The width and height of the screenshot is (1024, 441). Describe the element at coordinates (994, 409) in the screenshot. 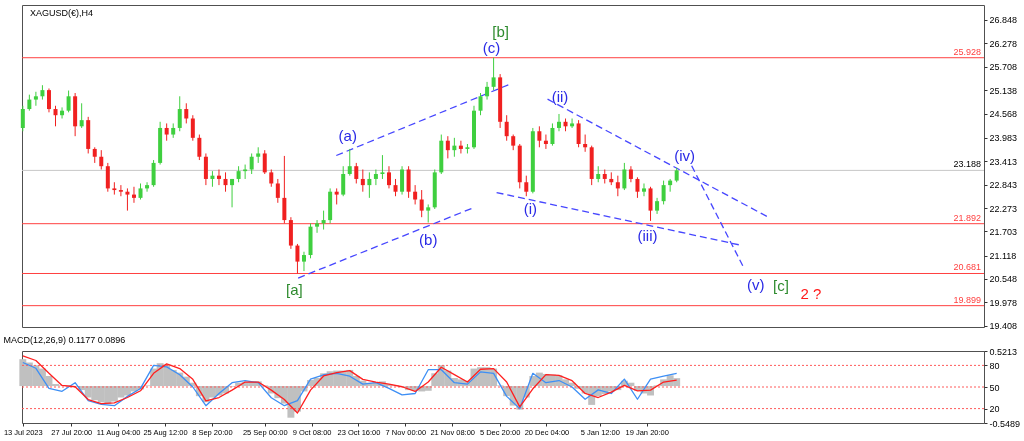

I see `y2-tick-label: 20` at that location.